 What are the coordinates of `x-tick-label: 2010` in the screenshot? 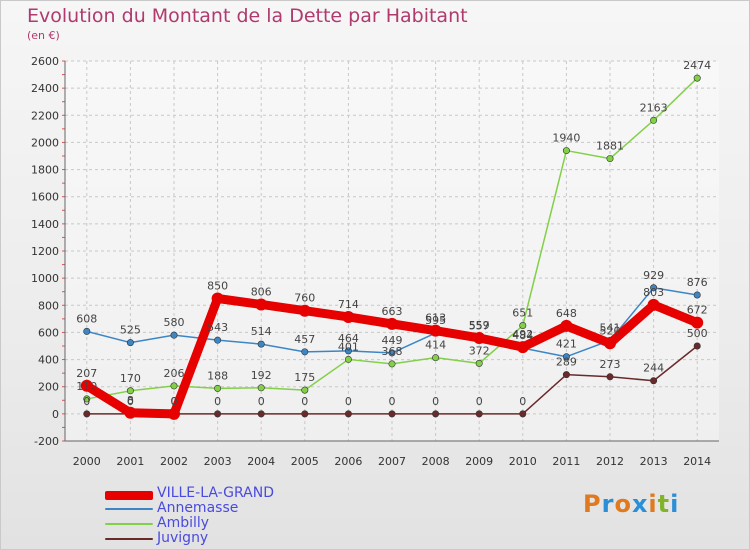 It's located at (523, 461).